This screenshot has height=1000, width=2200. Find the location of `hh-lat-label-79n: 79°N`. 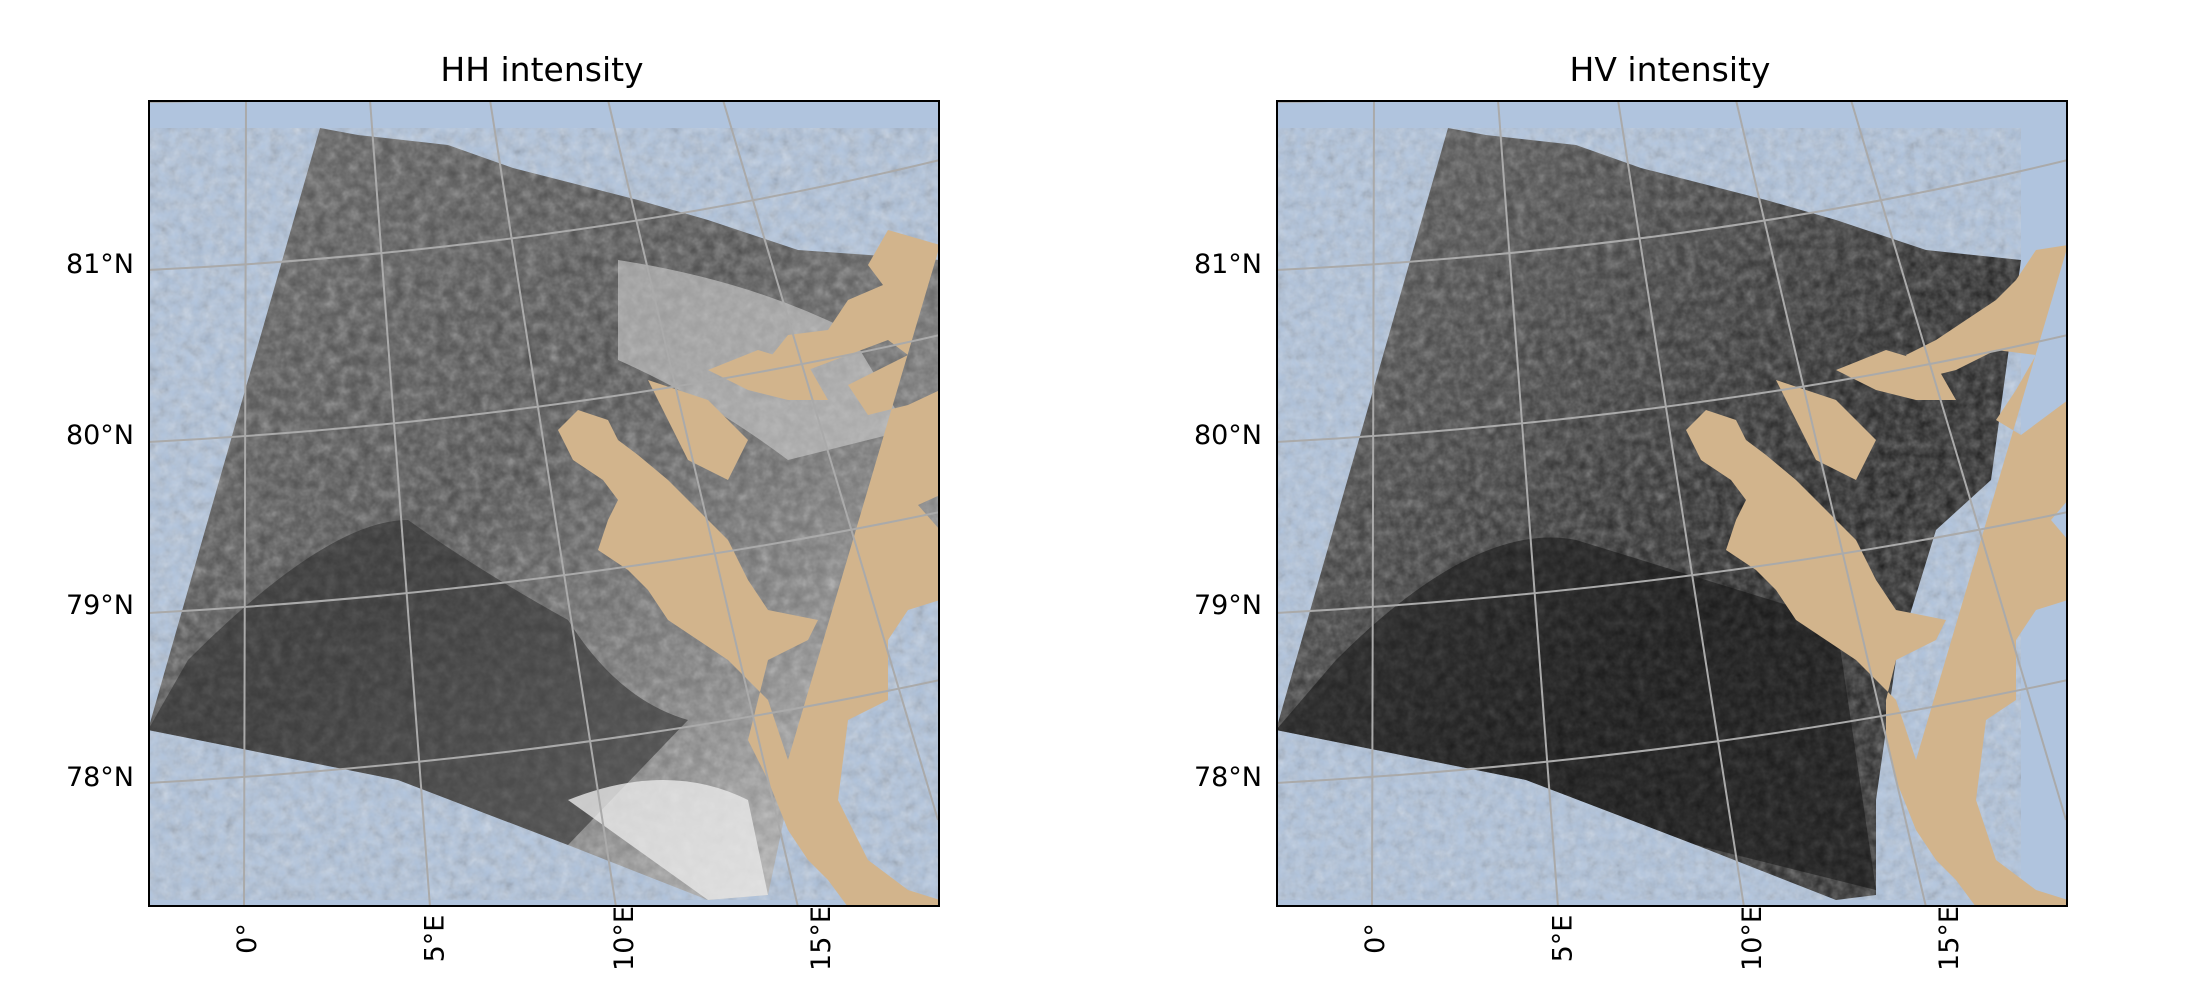

hh-lat-label-79n: 79°N is located at coordinates (99, 605).